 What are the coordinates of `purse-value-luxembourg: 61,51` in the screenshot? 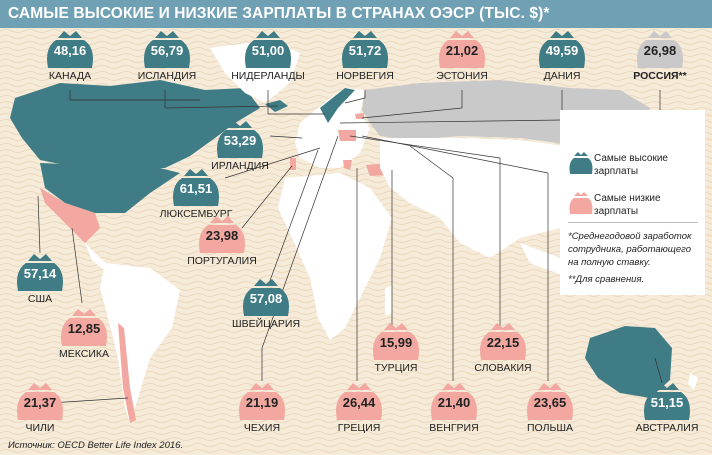 It's located at (196, 188).